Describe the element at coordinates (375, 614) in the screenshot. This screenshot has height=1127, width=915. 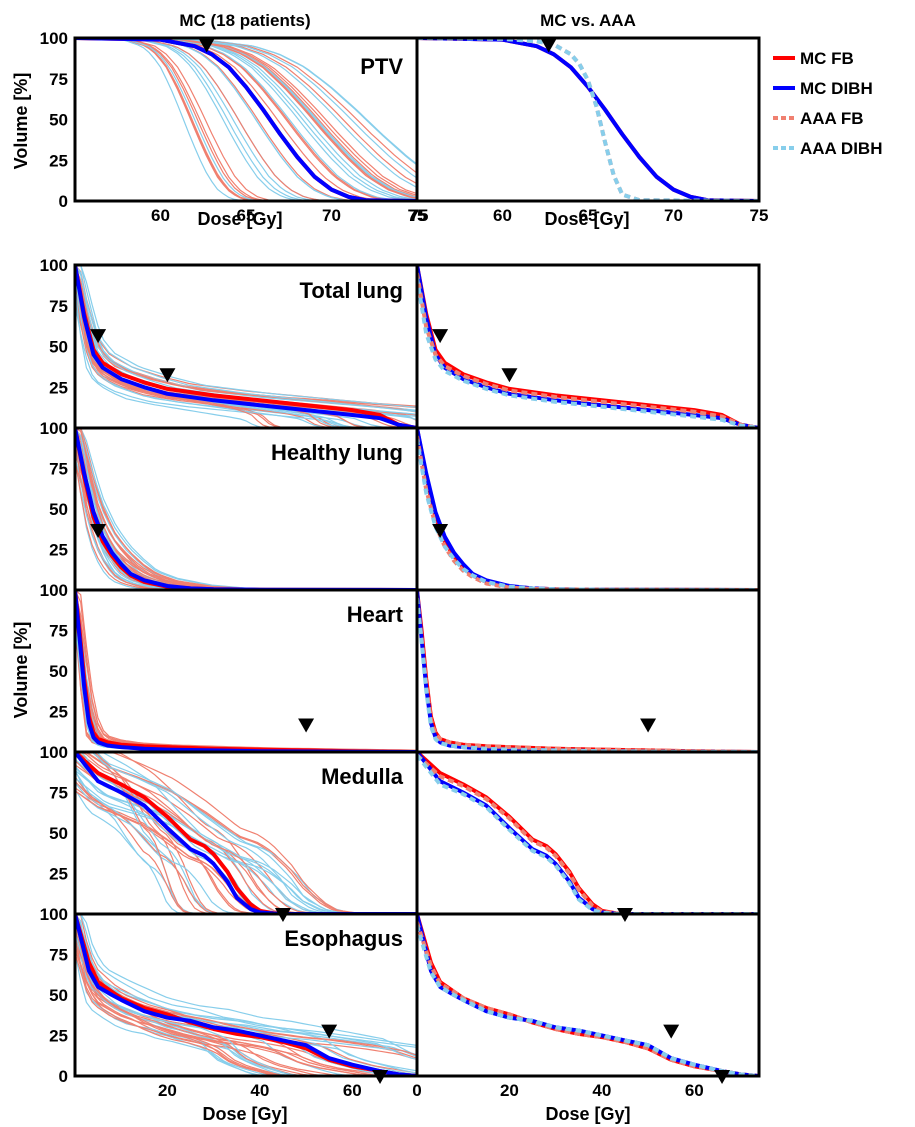
I see `panel-title-heart: Heart` at that location.